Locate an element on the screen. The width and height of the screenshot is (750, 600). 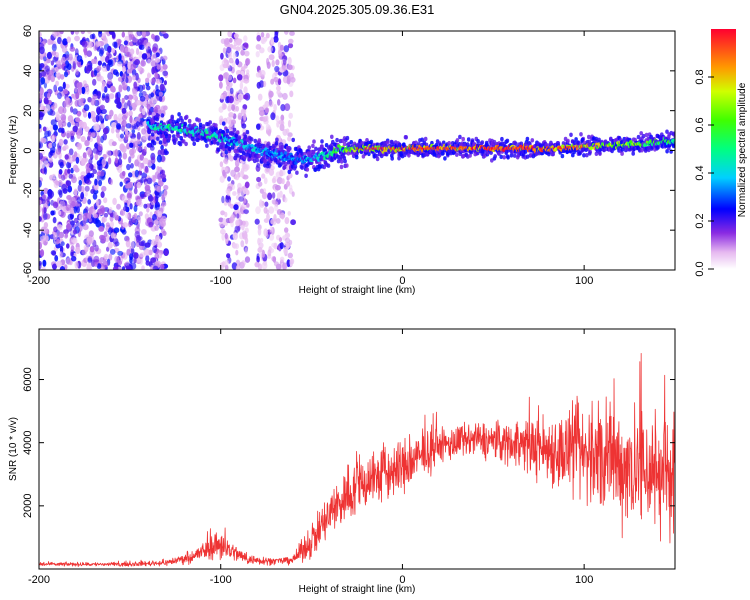
spectrogram-xlabel: Height of straight line (km) is located at coordinates (357, 290).